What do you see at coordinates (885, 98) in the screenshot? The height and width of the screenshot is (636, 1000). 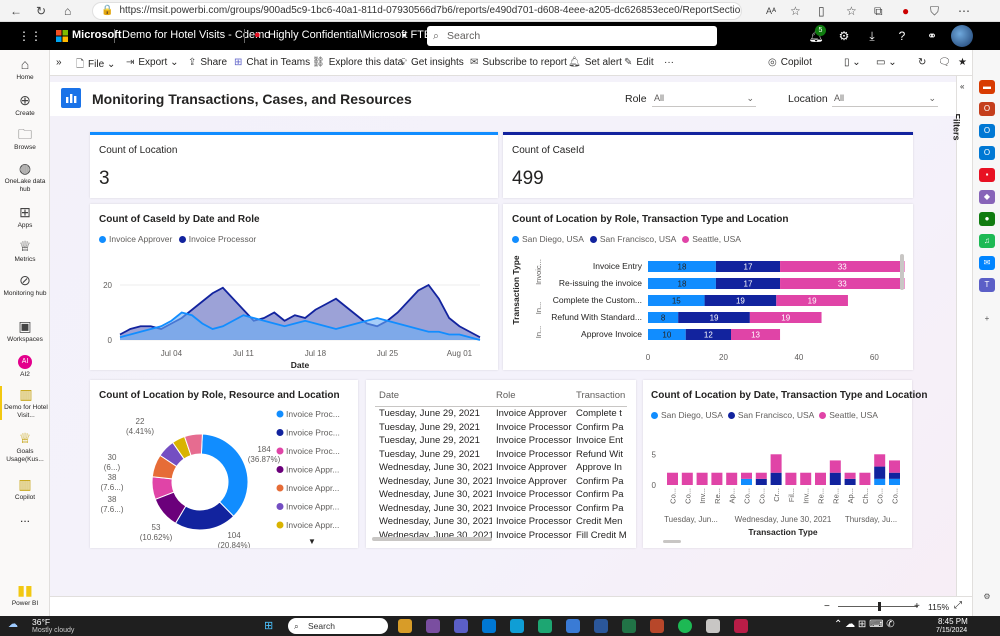 I see `location-slicer-dropdown: All ⌄` at bounding box center [885, 98].